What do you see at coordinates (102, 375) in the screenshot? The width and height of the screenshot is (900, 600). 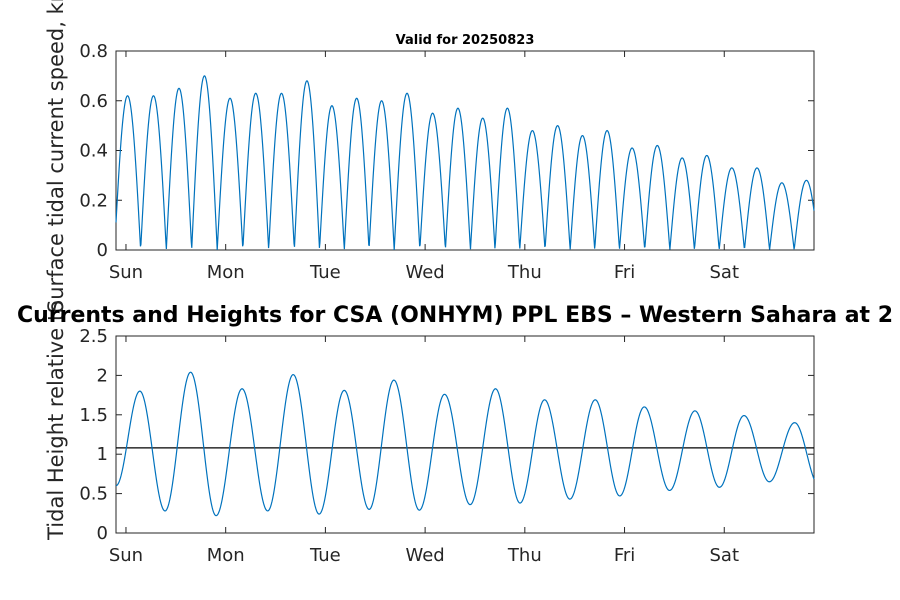 I see `y-tick-label: 2` at bounding box center [102, 375].